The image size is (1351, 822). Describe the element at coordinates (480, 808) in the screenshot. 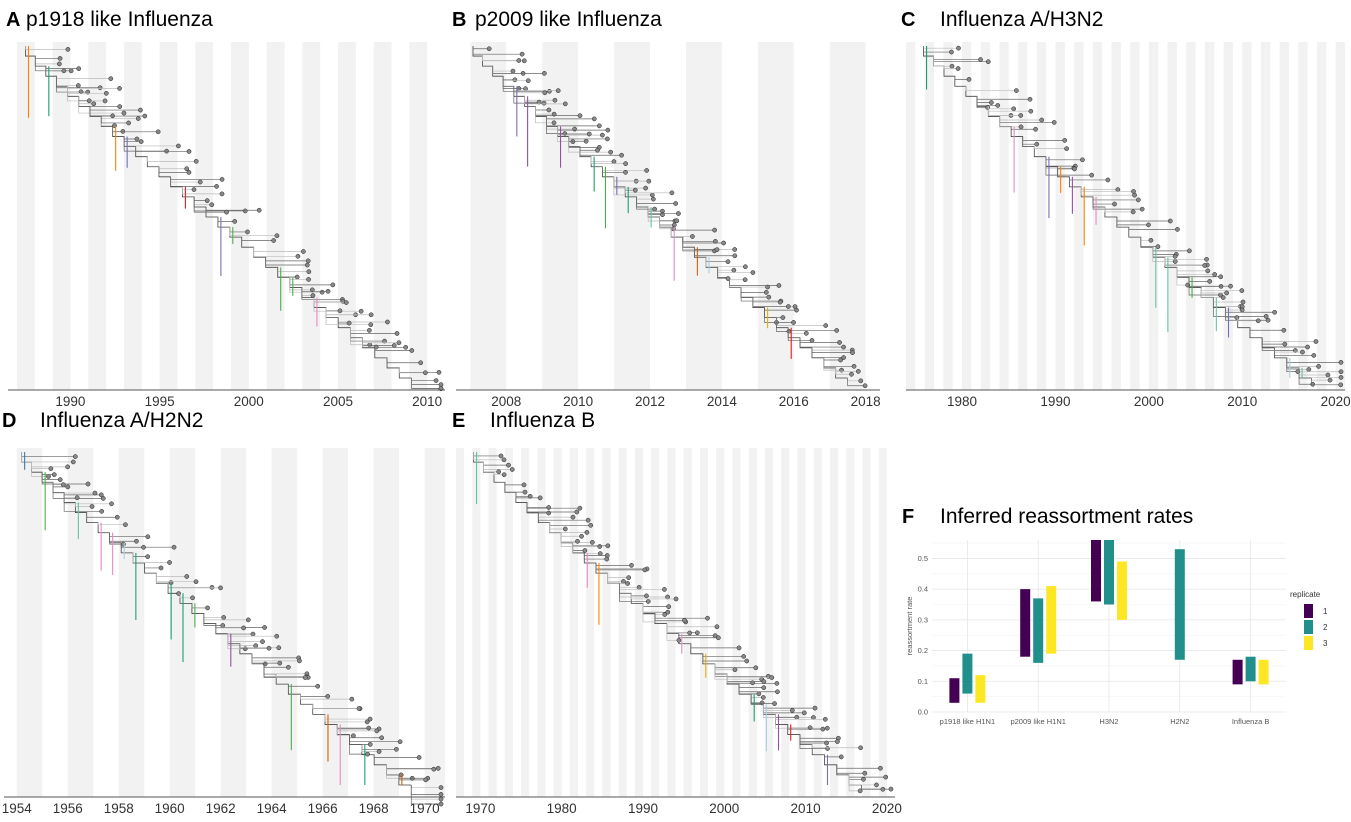

I see `panel-e-tick-1970: 1970` at that location.